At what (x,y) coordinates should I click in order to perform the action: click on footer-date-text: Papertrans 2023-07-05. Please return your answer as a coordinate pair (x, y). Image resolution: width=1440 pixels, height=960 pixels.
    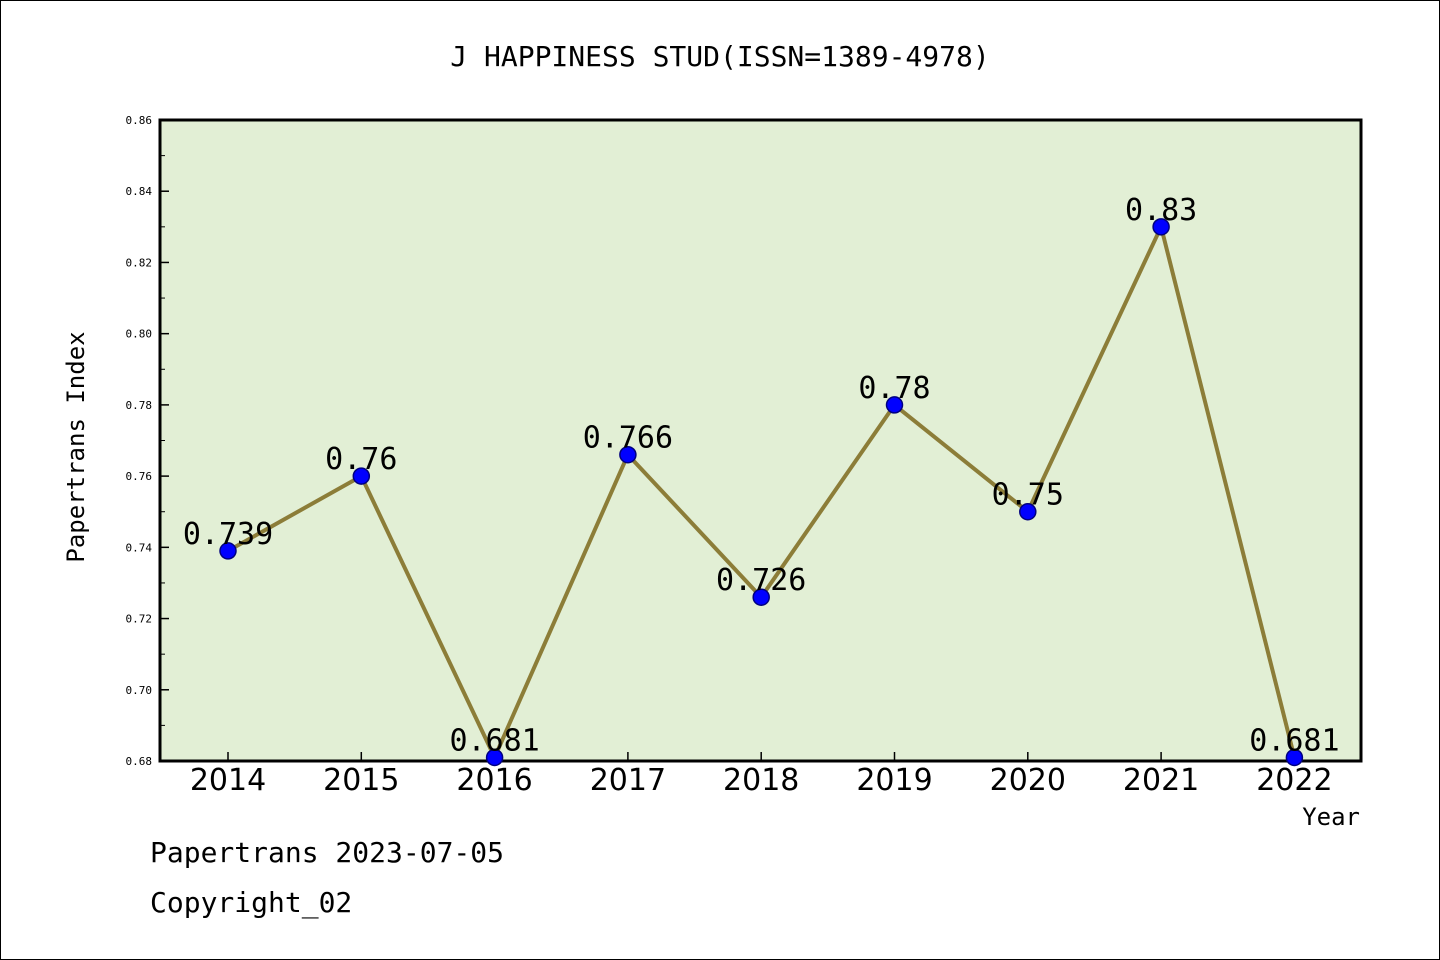
    Looking at the image, I should click on (327, 852).